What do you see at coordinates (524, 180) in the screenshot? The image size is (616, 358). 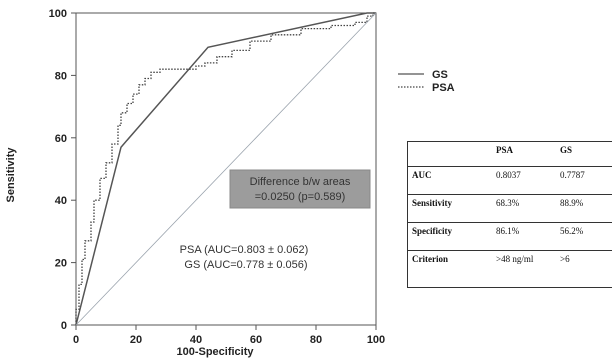 I see `cell-auc-psa: 0.8037` at bounding box center [524, 180].